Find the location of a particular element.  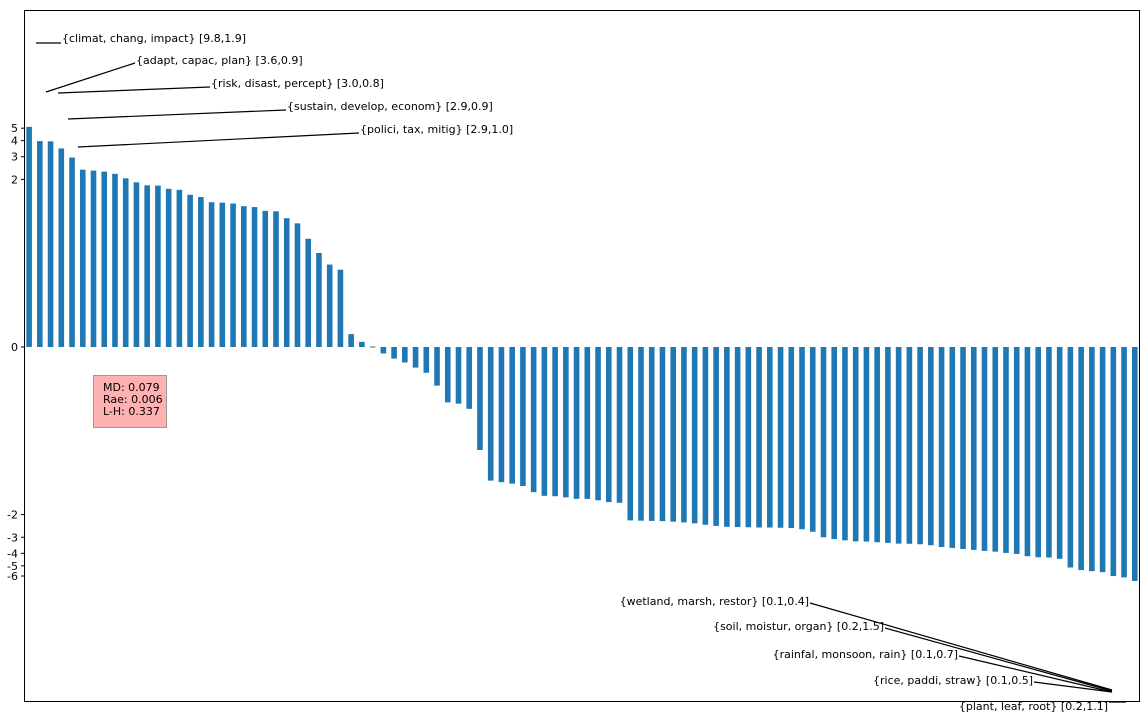

annotation-label: {risk, disast, percept} [3.0,0.8] is located at coordinates (297, 83).